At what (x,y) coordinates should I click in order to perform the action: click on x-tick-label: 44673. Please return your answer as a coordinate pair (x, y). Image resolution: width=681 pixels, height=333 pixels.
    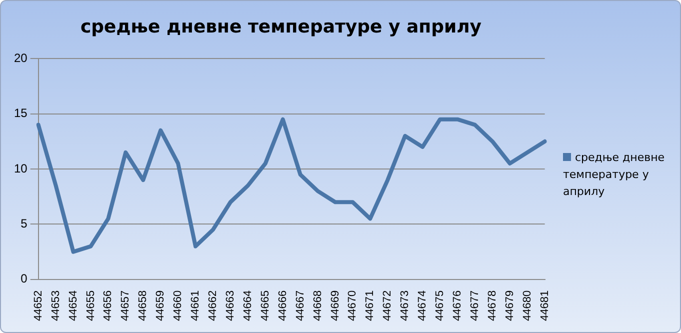
    Looking at the image, I should click on (405, 306).